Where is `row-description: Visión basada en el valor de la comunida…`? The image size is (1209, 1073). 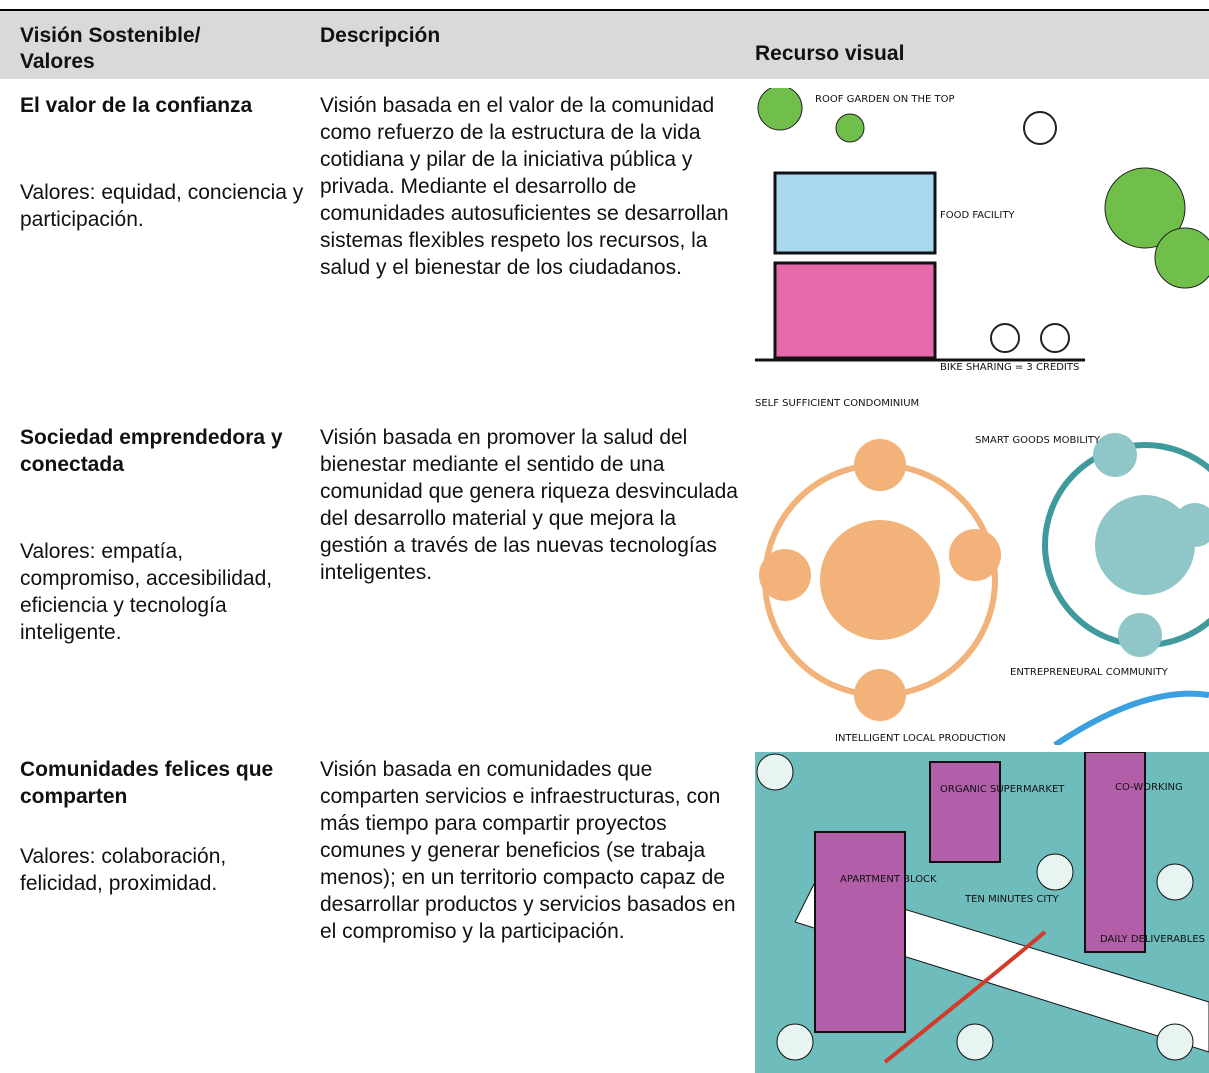
row-description: Visión basada en el valor de la comunida… is located at coordinates (524, 186).